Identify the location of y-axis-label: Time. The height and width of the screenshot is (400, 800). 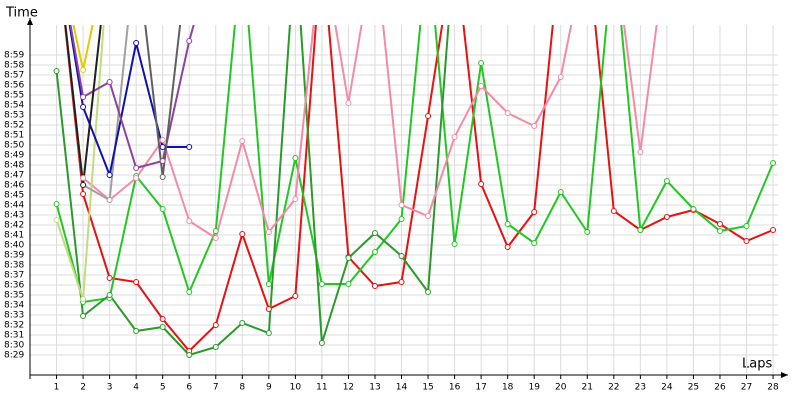
(21, 13).